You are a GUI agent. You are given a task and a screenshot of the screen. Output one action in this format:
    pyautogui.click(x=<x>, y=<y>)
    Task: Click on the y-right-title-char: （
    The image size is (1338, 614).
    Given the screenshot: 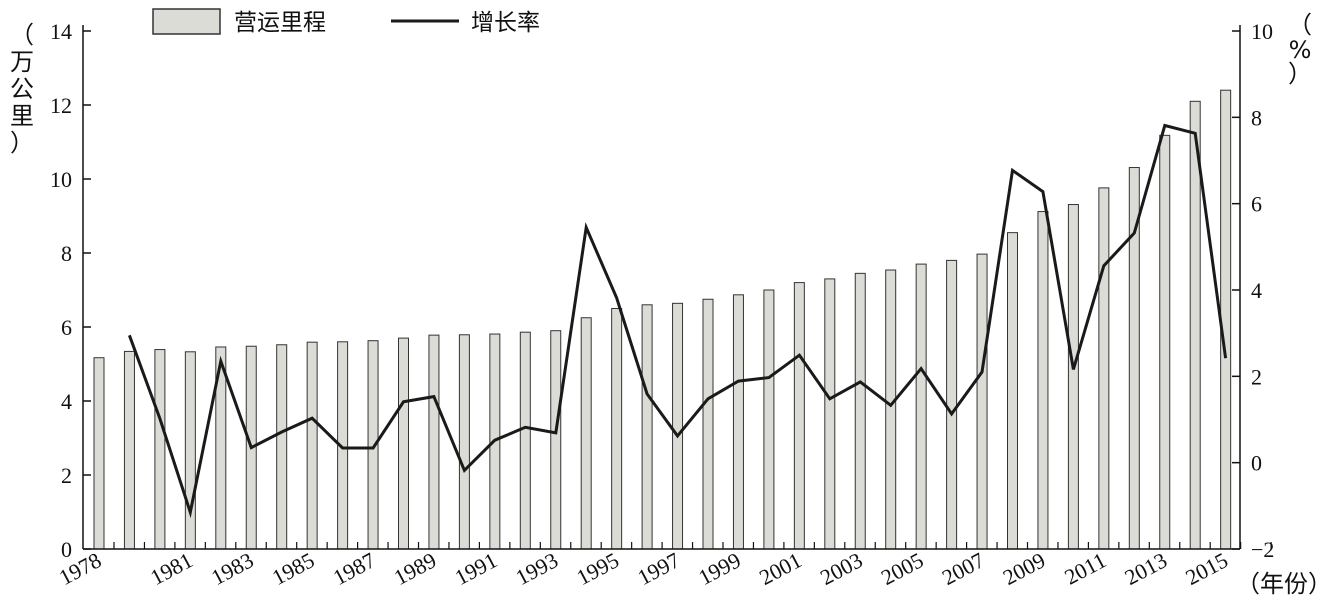 What is the action you would take?
    pyautogui.click(x=1300, y=25)
    